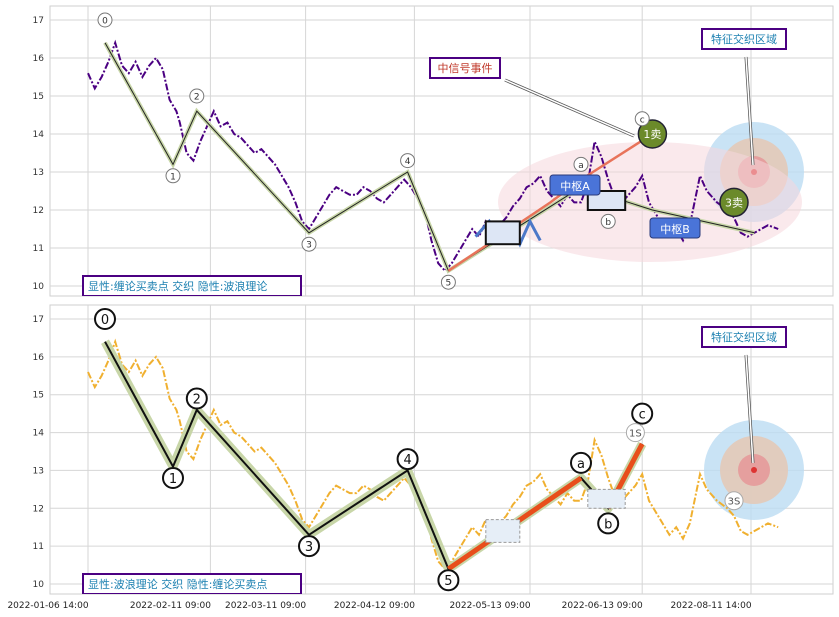 This screenshot has width=839, height=617. What do you see at coordinates (177, 286) in the screenshot?
I see `corner-label: 显性:缠论买卖点 交织 隐性:波浪理论` at bounding box center [177, 286].